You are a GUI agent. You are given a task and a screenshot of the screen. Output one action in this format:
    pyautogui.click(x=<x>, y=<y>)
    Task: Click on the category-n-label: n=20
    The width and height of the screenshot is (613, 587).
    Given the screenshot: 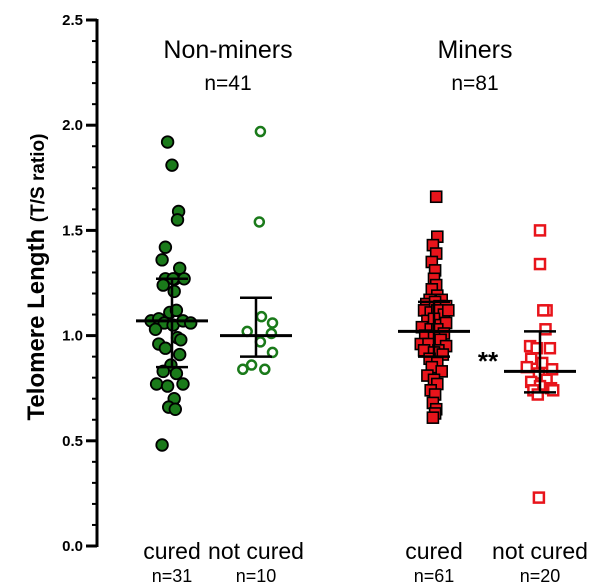 What is the action you would take?
    pyautogui.click(x=540, y=576)
    